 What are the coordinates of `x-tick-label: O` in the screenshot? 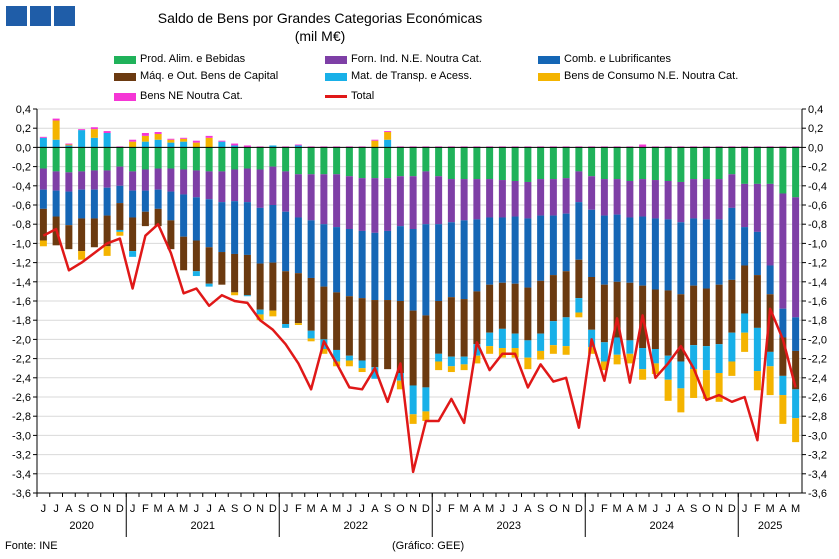 It's located at (94, 509).